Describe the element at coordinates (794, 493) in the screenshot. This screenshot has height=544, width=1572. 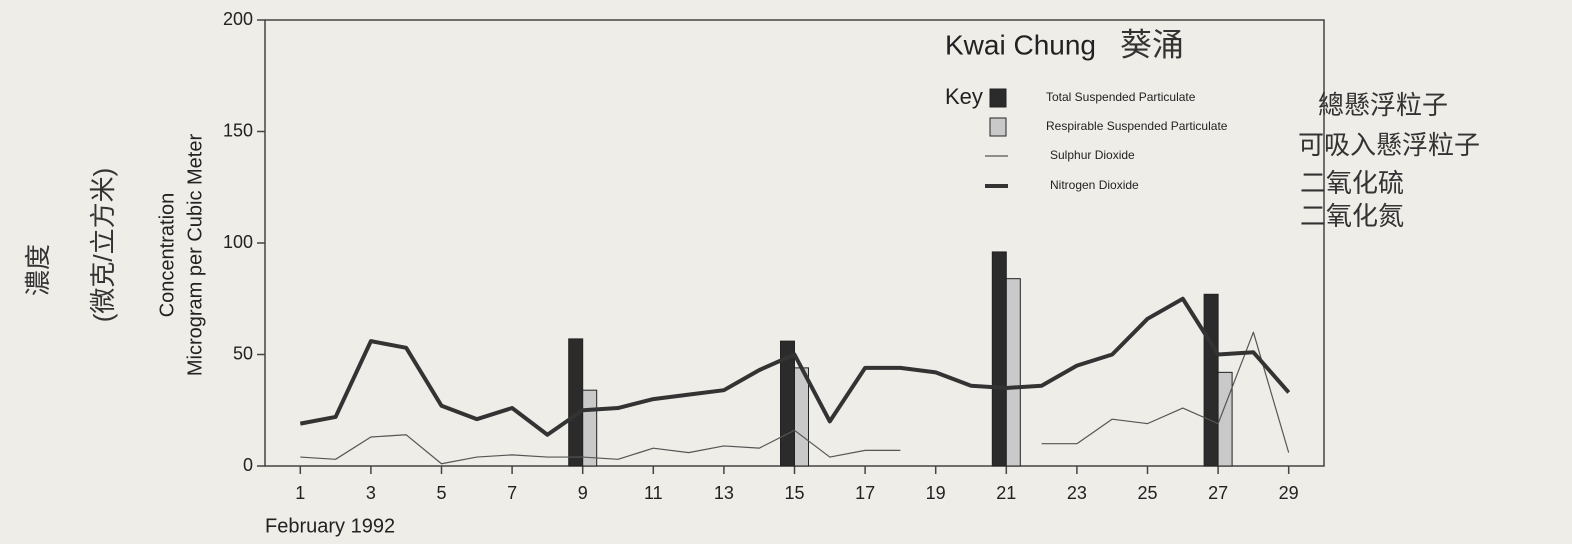
I see `x-tick-label: 15` at that location.